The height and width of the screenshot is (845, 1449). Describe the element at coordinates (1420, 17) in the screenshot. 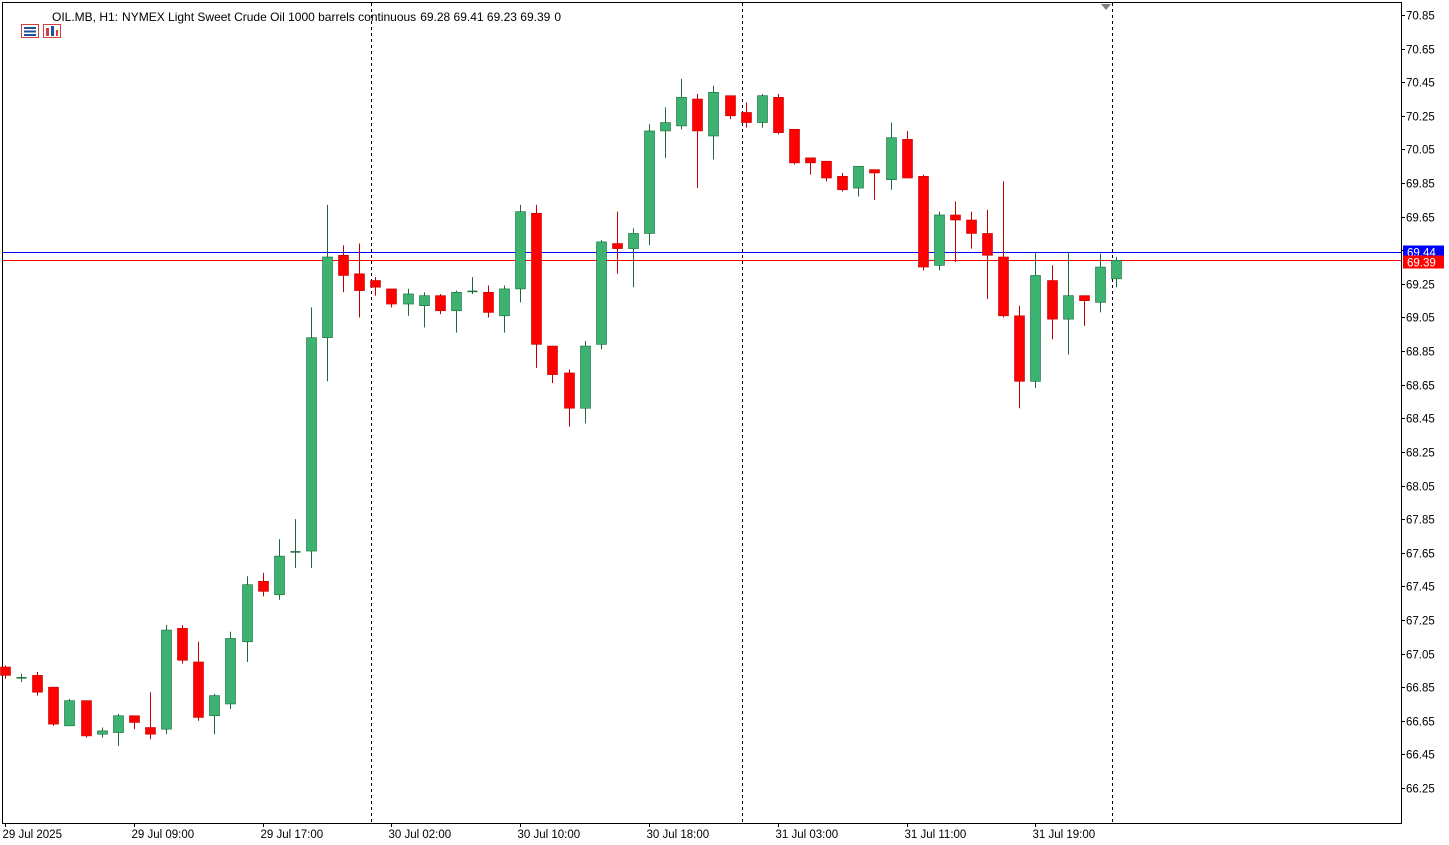

I see `price-tick-label: 70.85` at that location.